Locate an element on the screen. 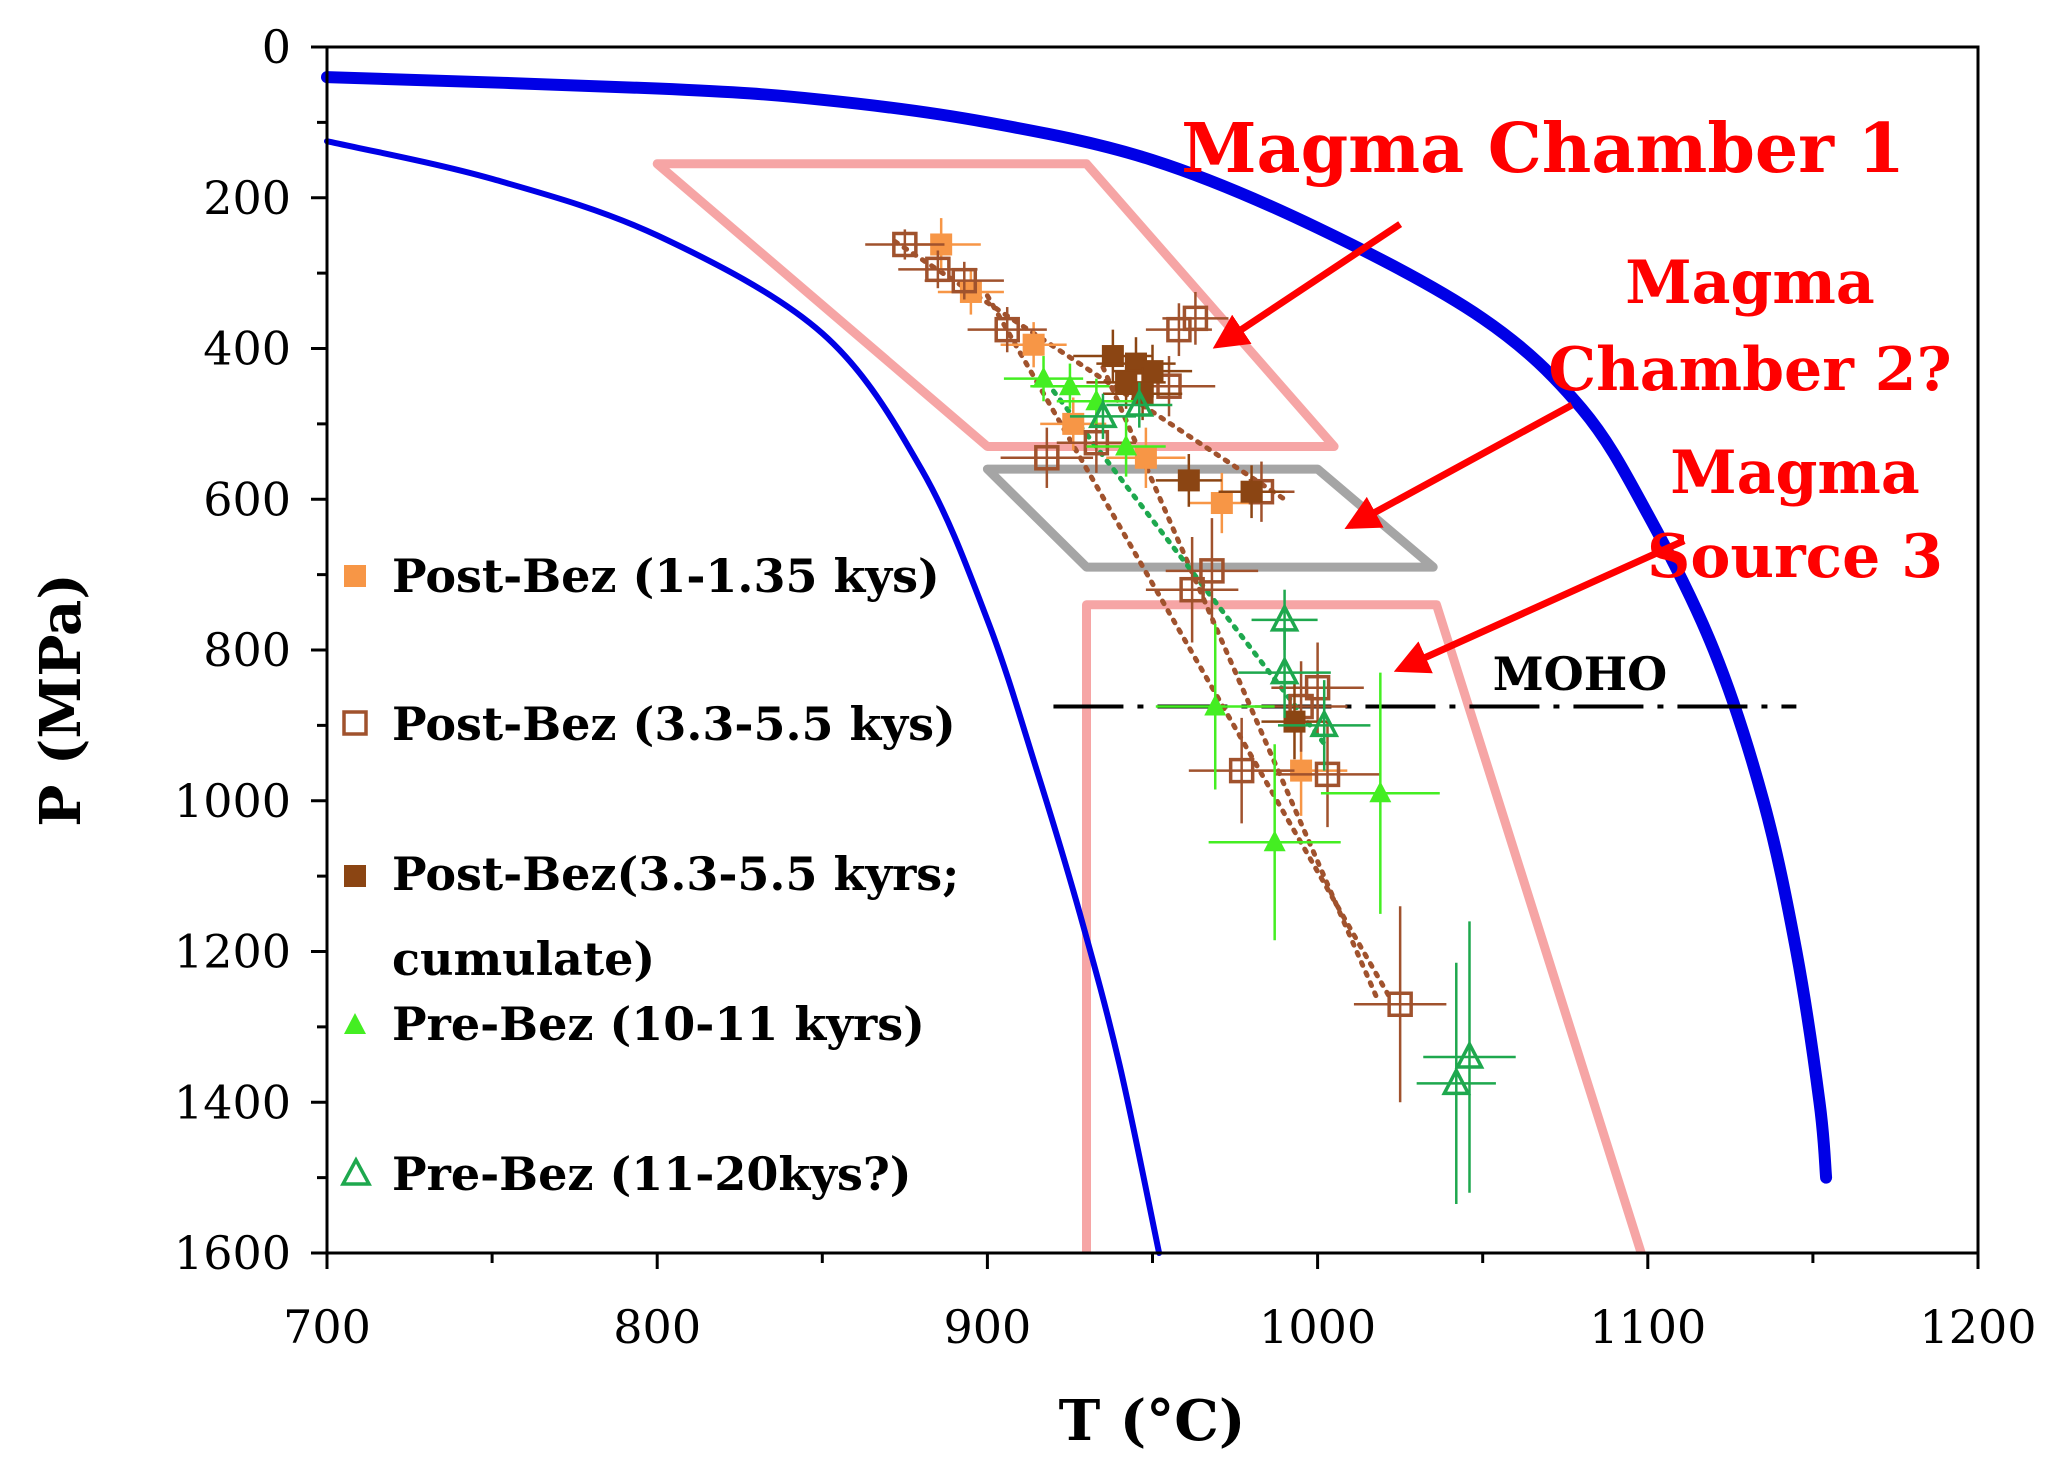 The image size is (2049, 1466). y-tick-label: 1200 is located at coordinates (232, 952).